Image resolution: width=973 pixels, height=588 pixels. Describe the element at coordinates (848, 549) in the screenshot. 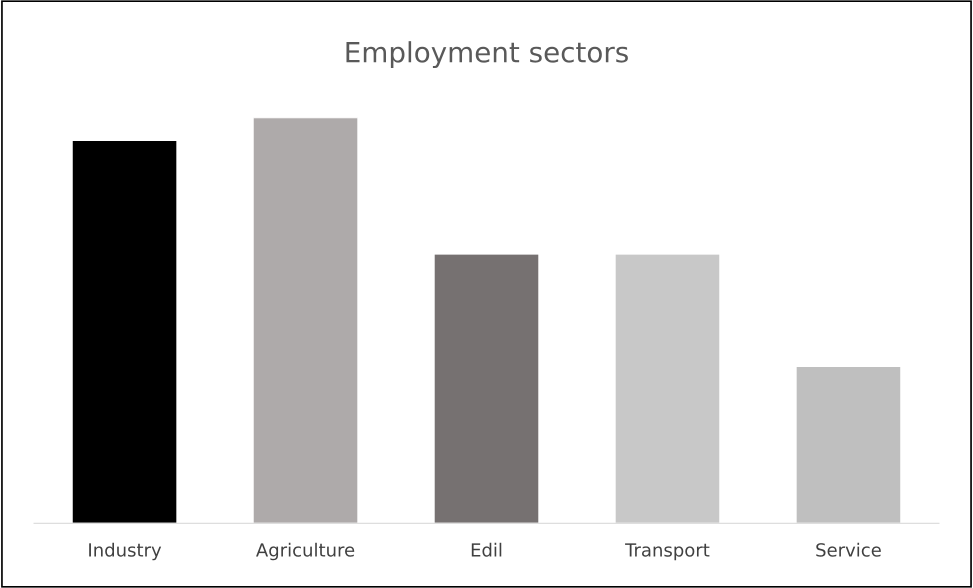

I see `x-tick-label: Service` at that location.